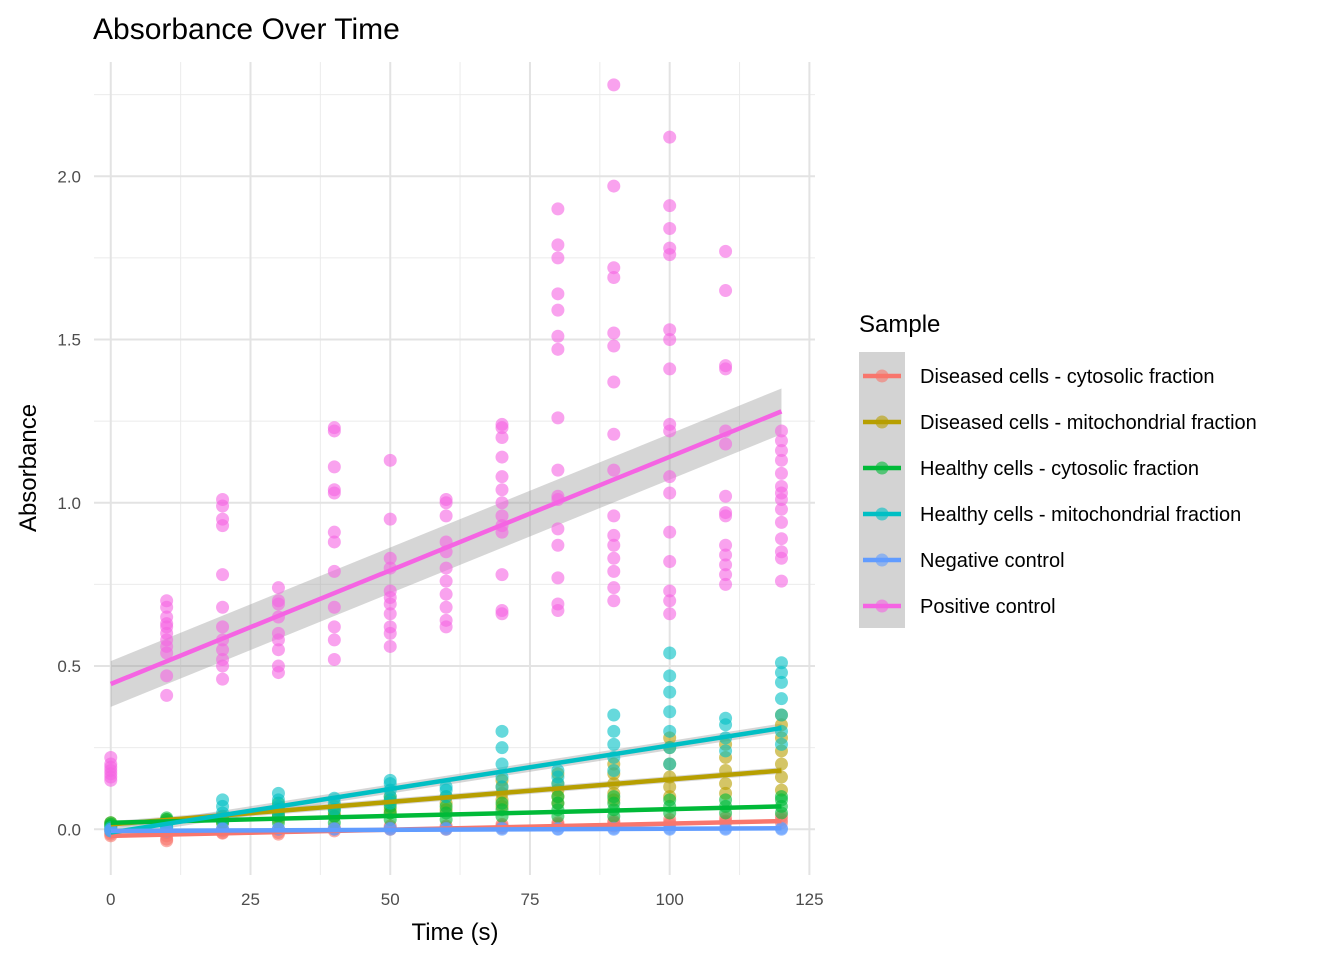  I want to click on legend-label: Positive control, so click(988, 607).